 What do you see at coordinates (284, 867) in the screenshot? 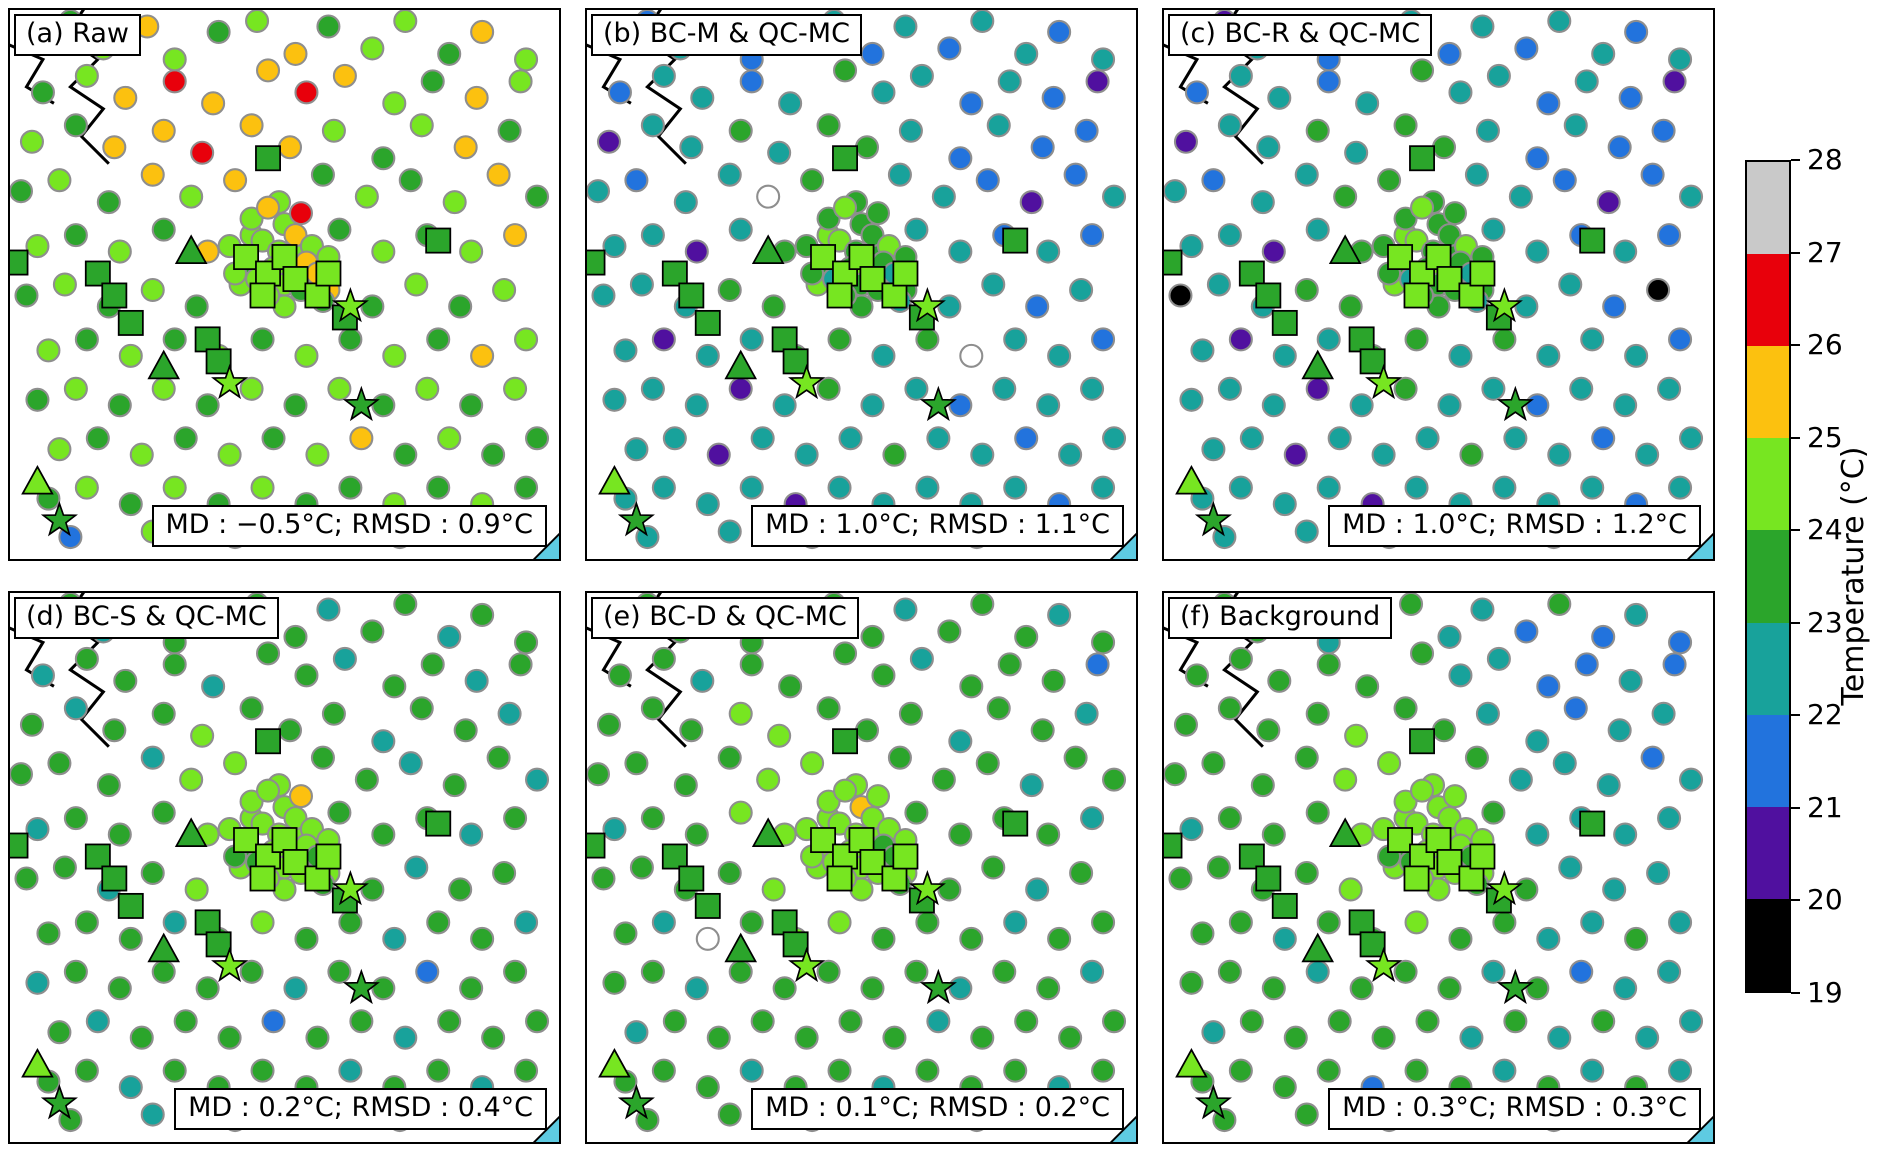
I see `panel-d-plot` at bounding box center [284, 867].